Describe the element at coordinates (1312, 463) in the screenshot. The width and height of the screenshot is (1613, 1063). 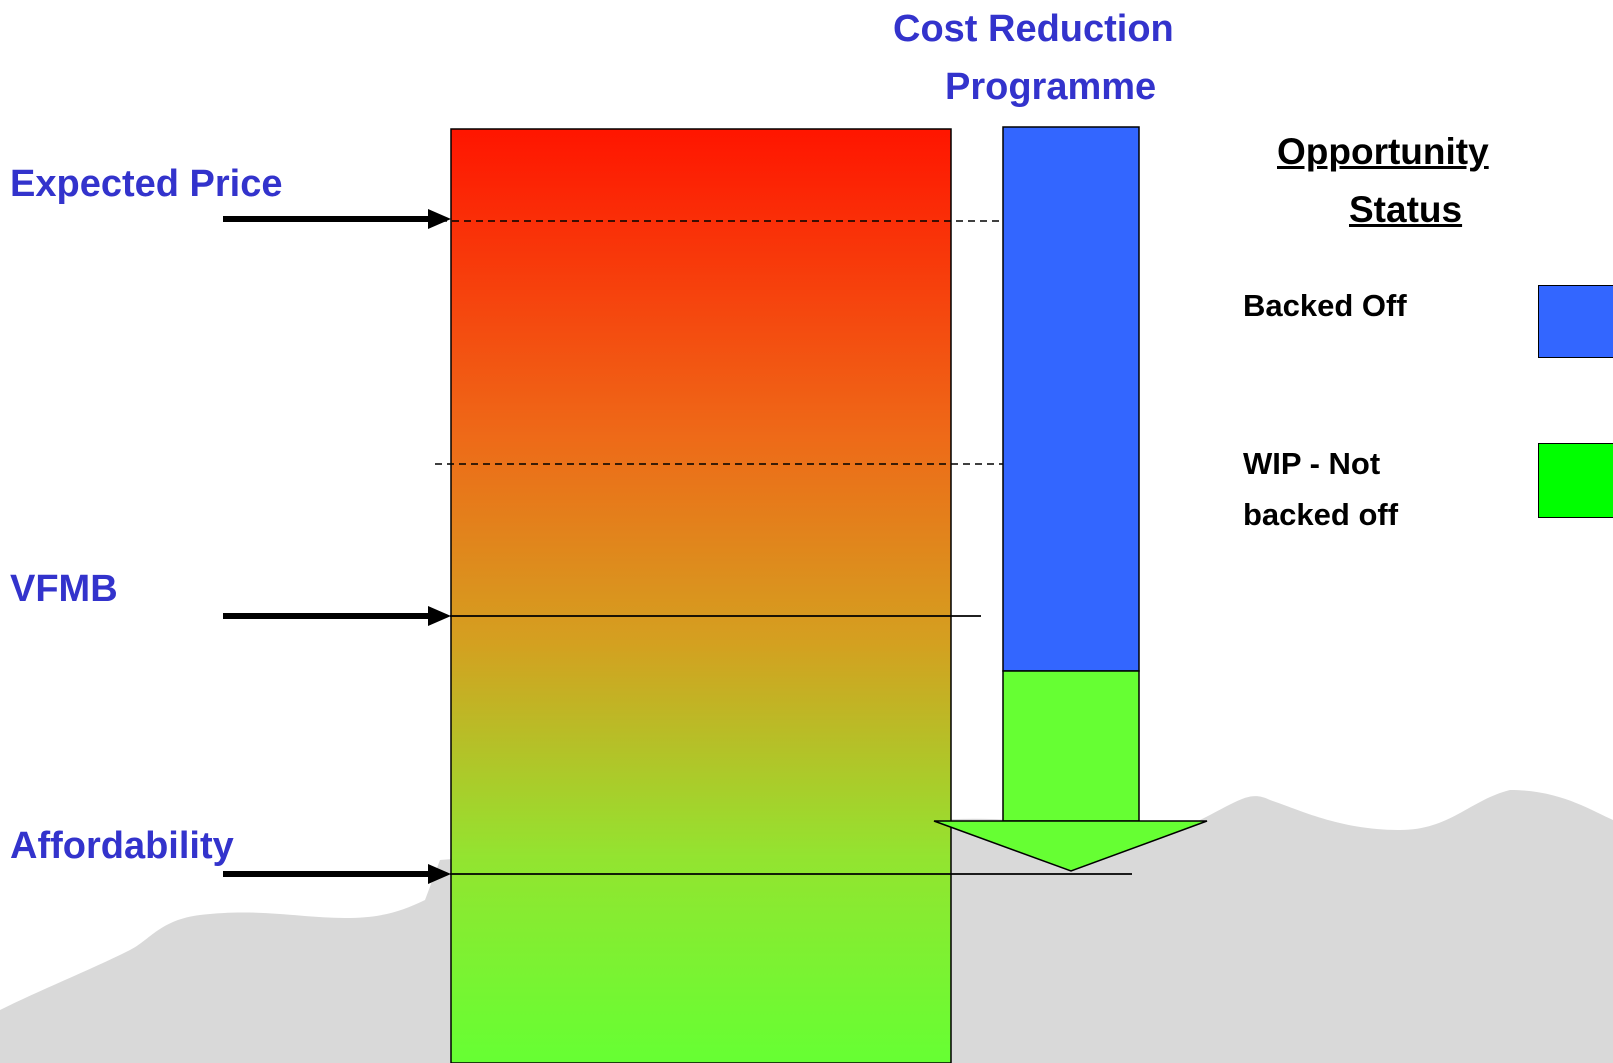
I see `legend-item-wip-label-line1: WIP - Not` at that location.